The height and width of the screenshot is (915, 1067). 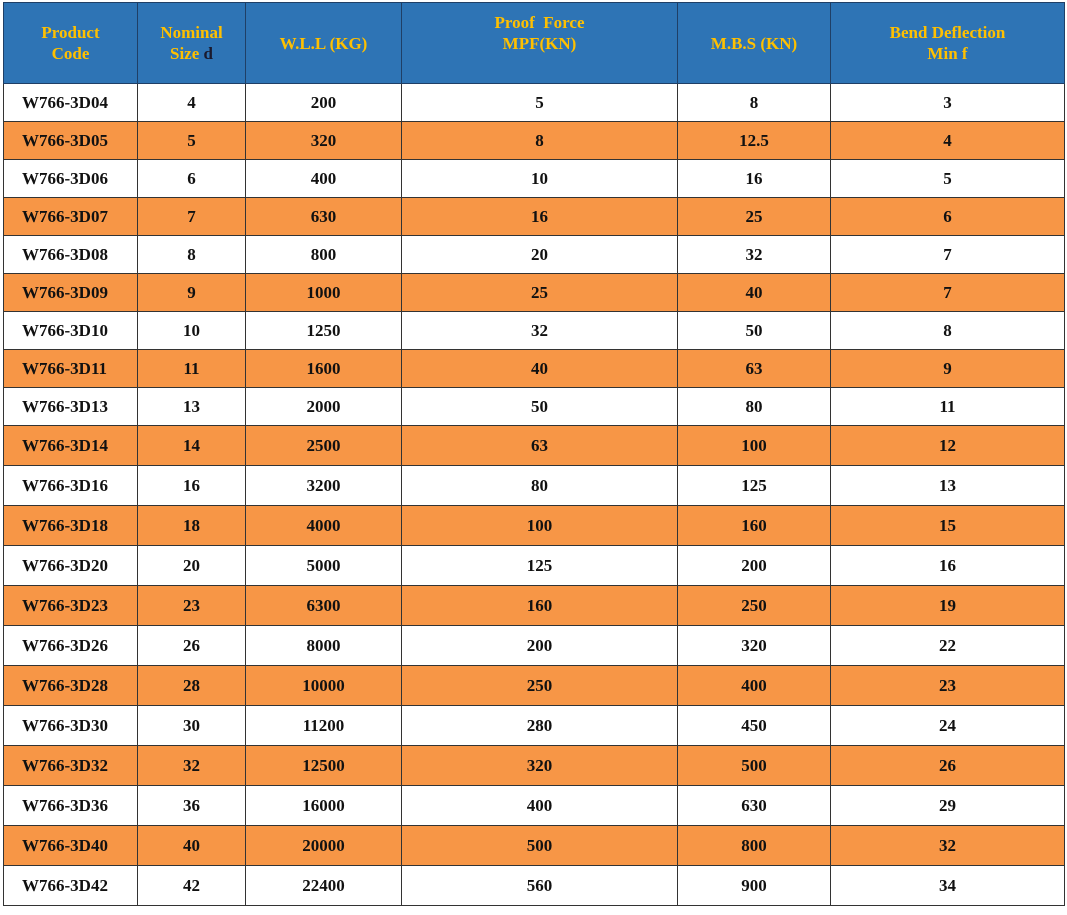 I want to click on cell-bend-deflection: 15, so click(x=947, y=525).